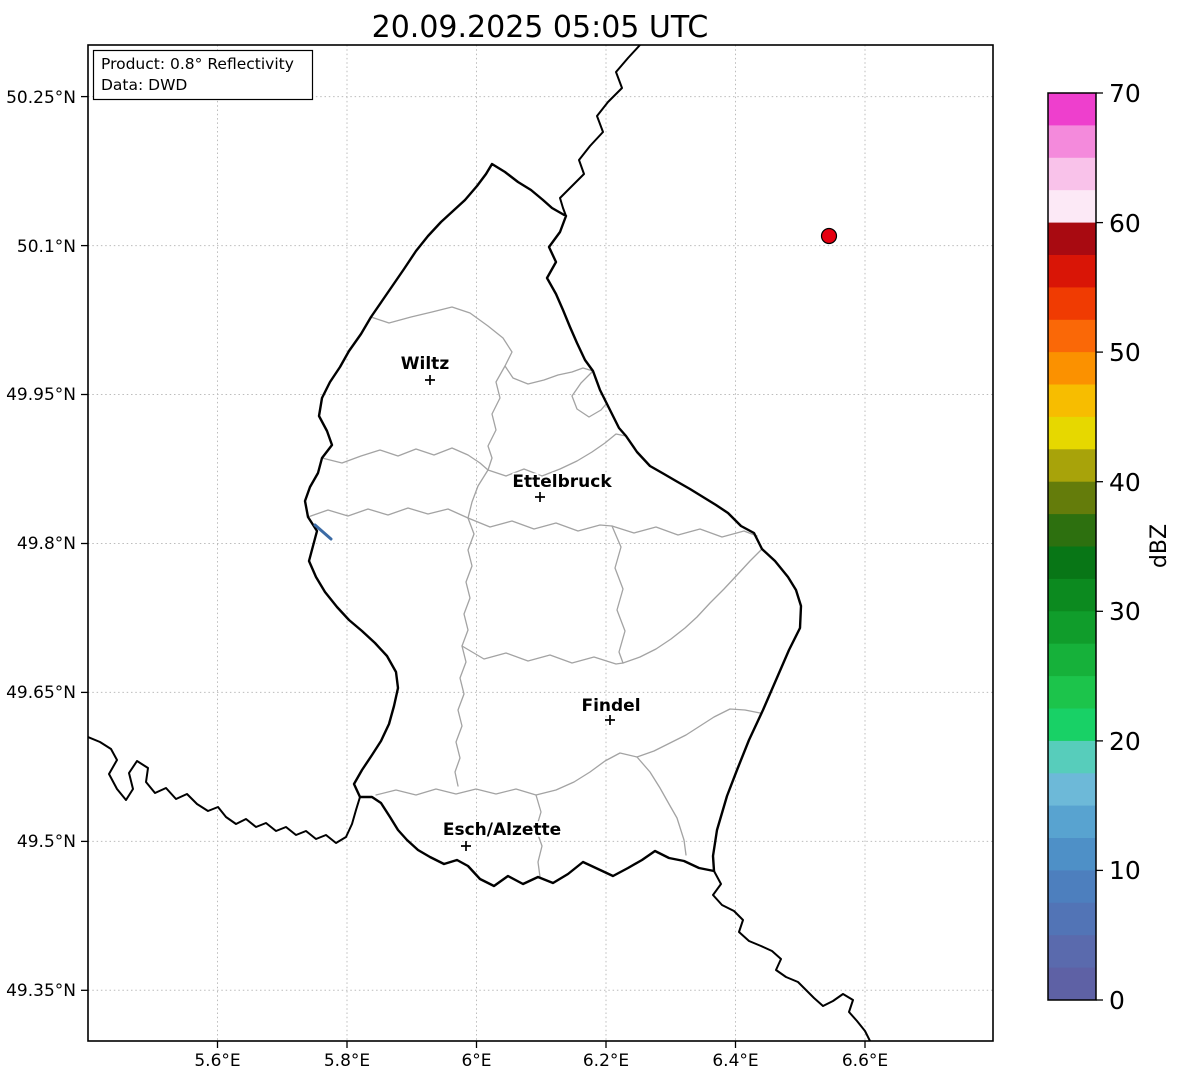 This screenshot has width=1184, height=1085. I want to click on lat-tick-label: 49.35°N, so click(41, 991).